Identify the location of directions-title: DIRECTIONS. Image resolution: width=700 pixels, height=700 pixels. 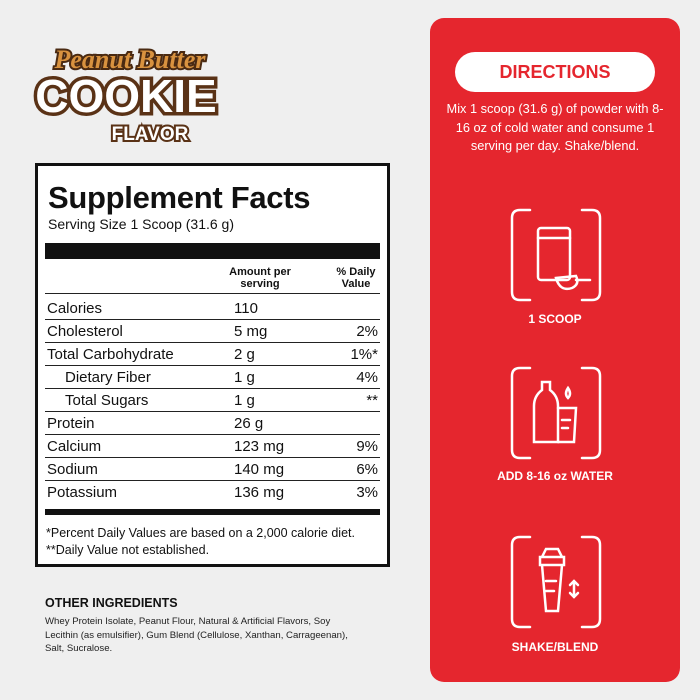
(555, 72).